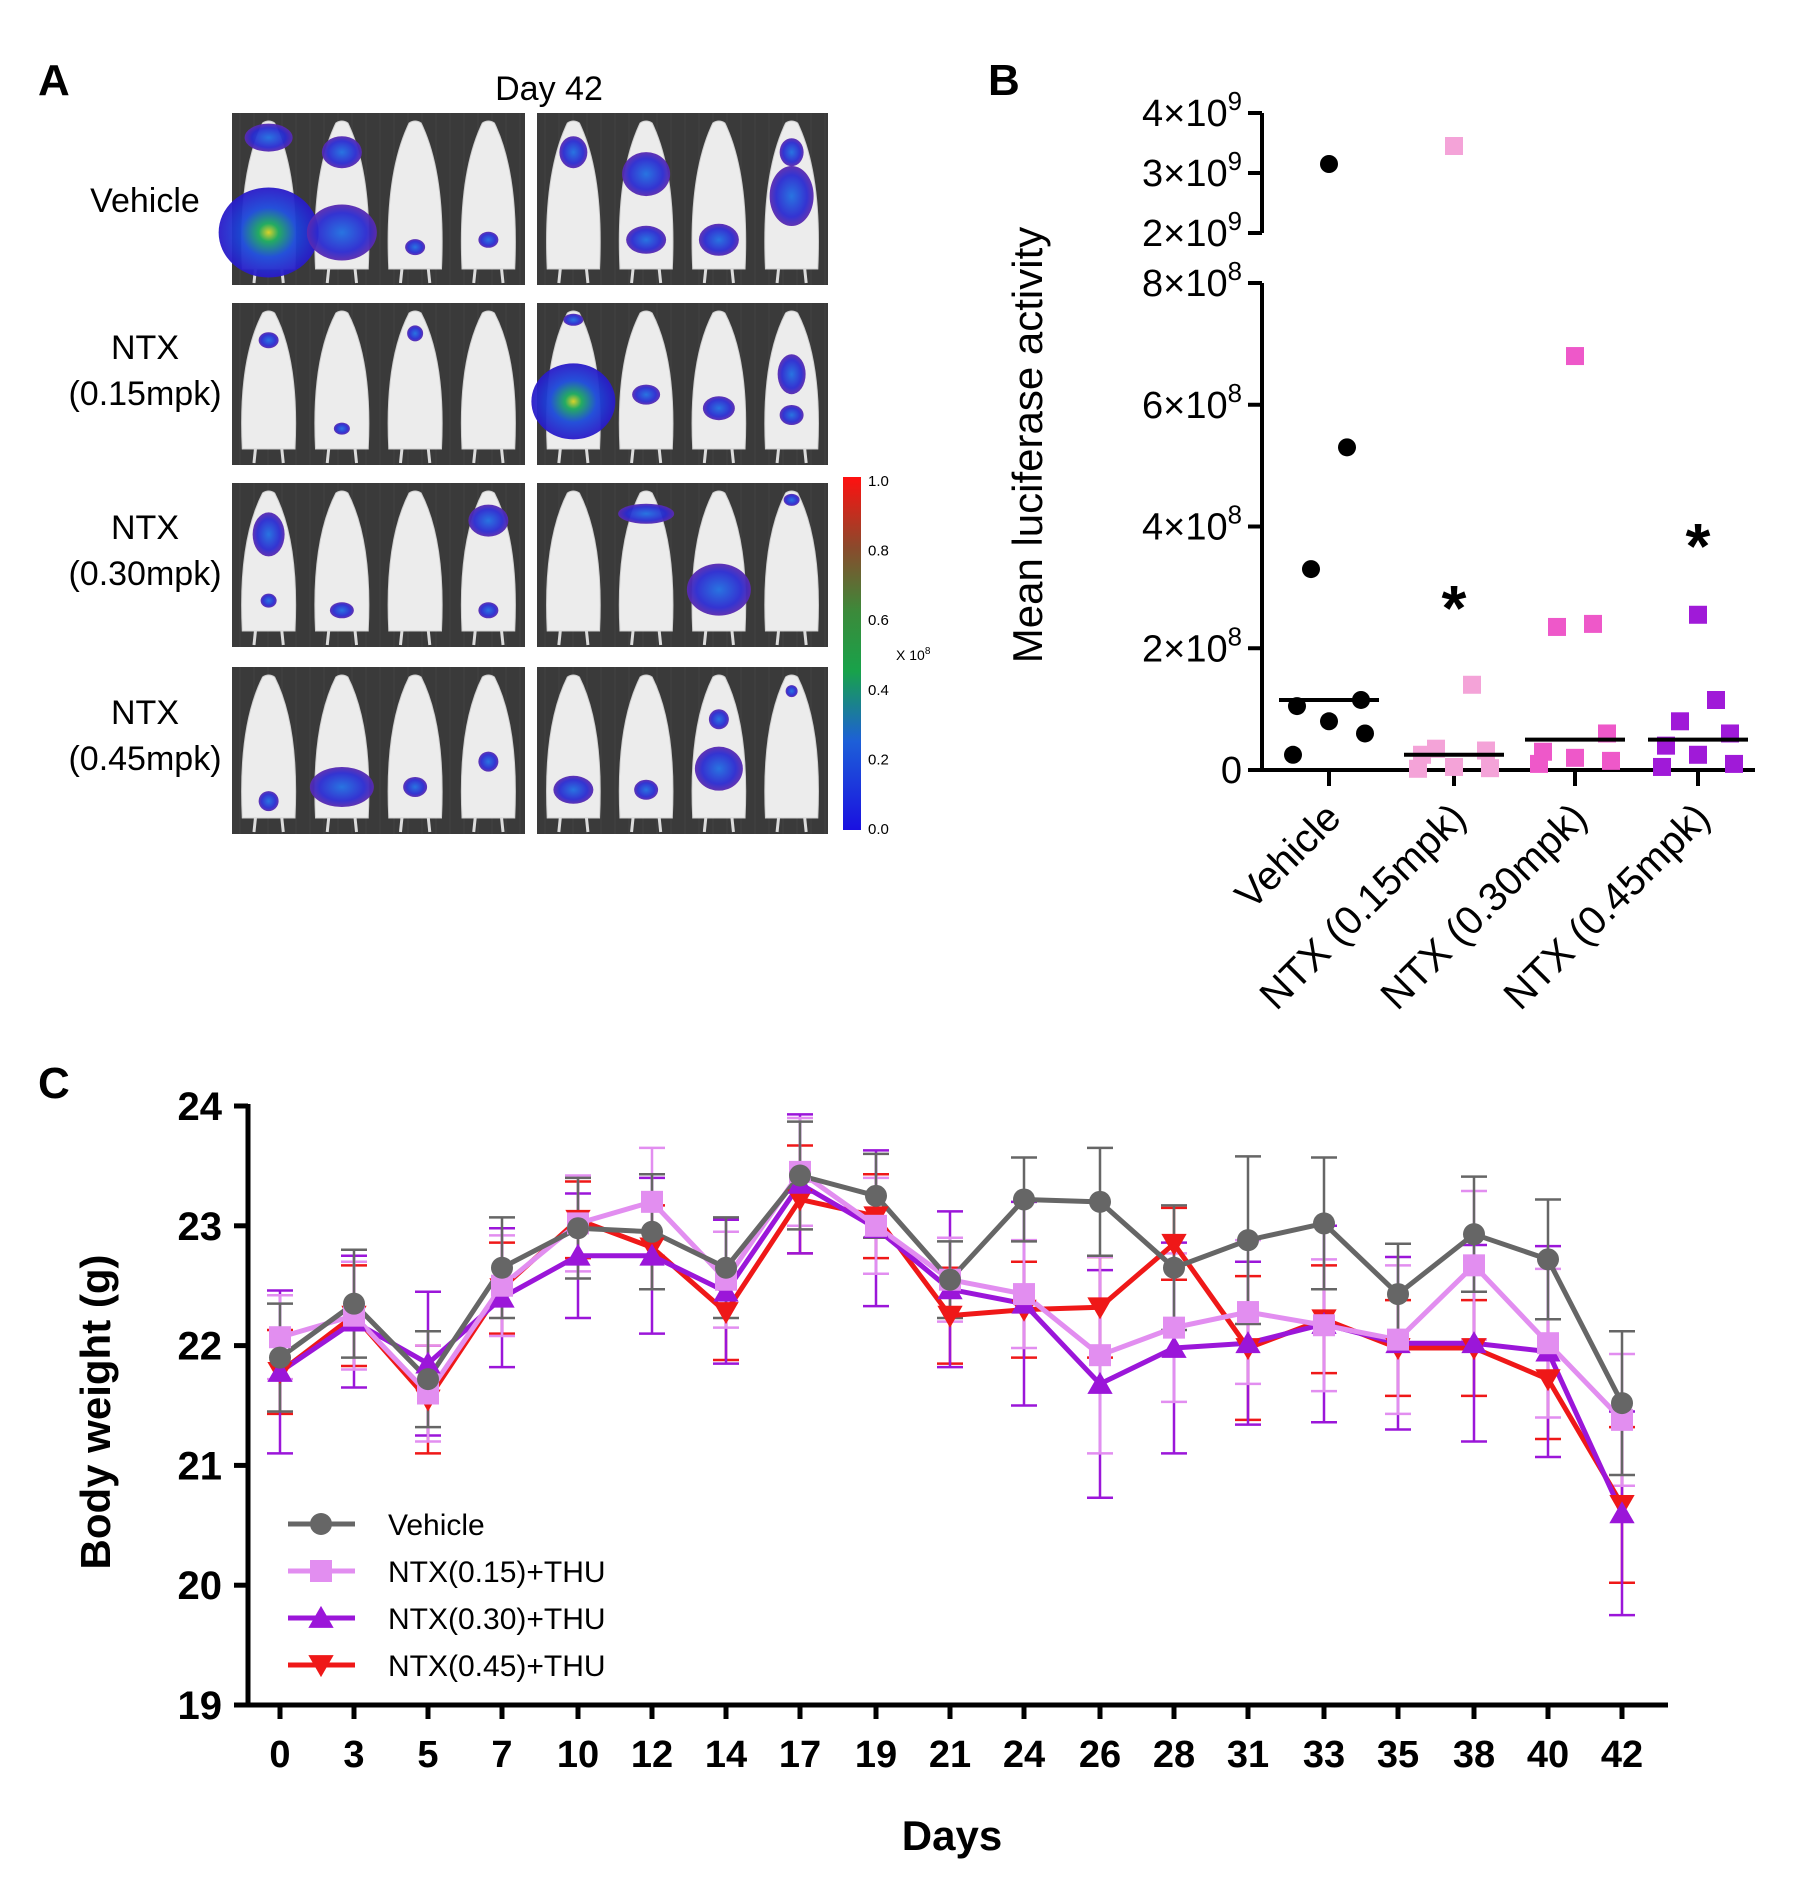  What do you see at coordinates (878, 620) in the screenshot?
I see `colorbar-tick: 0.6` at bounding box center [878, 620].